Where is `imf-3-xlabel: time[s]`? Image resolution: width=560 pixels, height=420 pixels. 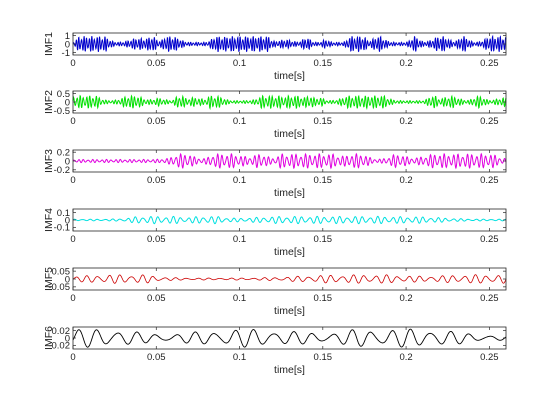
imf-3-xlabel: time[s] is located at coordinates (289, 193).